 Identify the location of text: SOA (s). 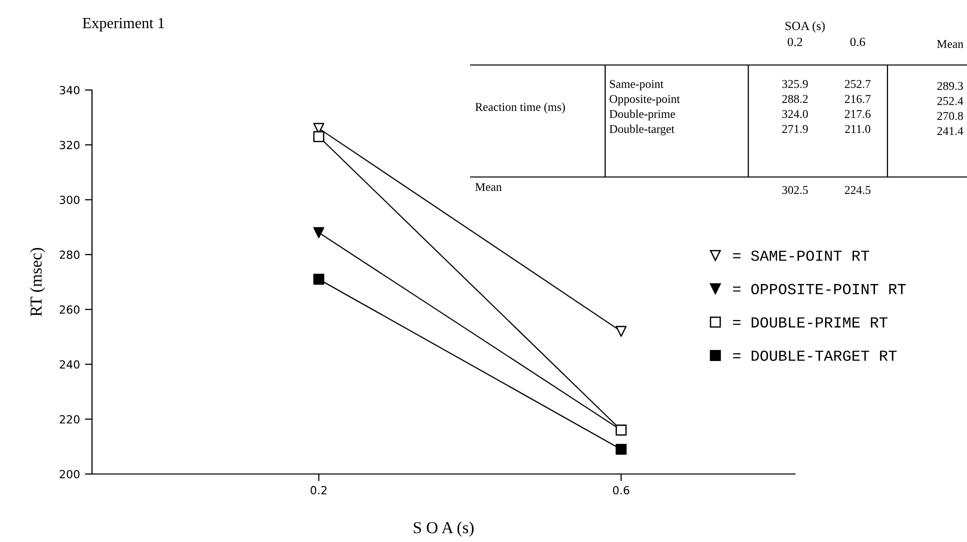
(805, 27).